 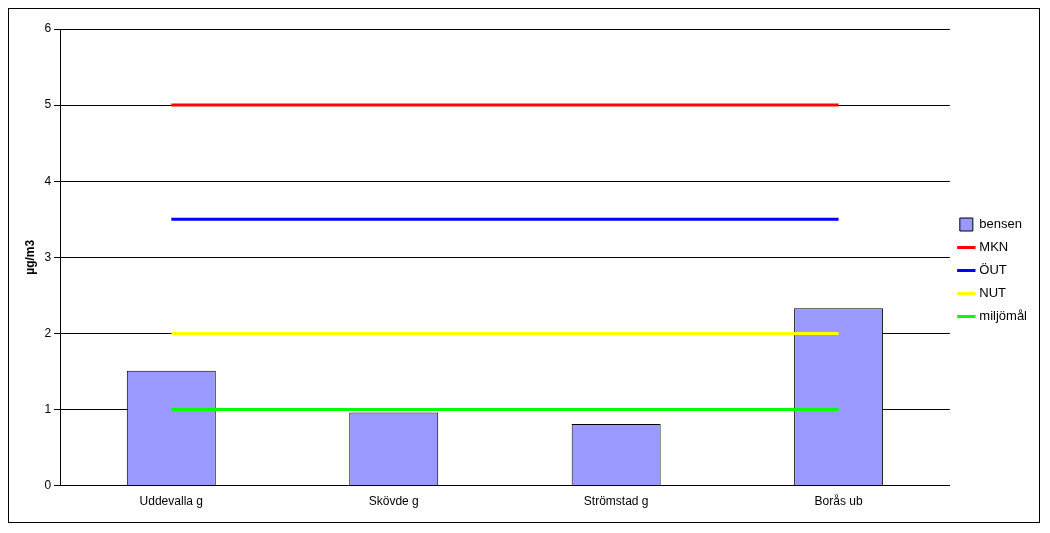 What do you see at coordinates (48, 408) in the screenshot?
I see `y-tick-label: 1` at bounding box center [48, 408].